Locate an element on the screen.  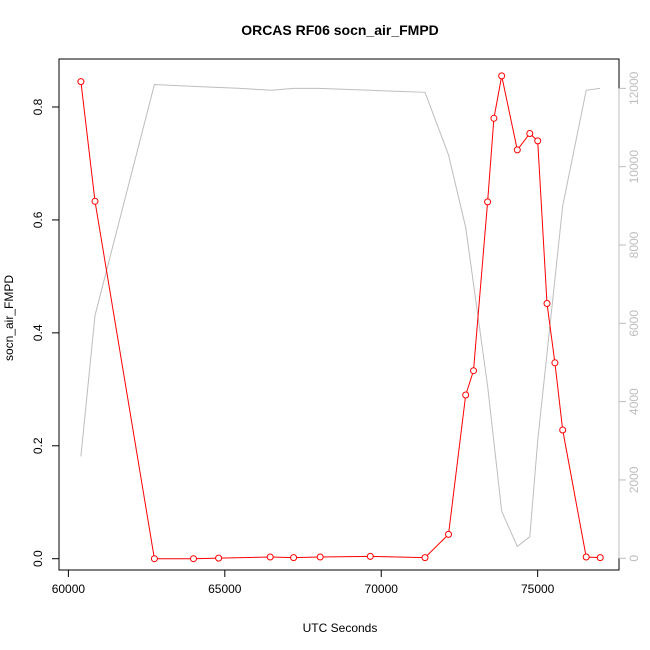
y2-tick-label: 8000 is located at coordinates (634, 244).